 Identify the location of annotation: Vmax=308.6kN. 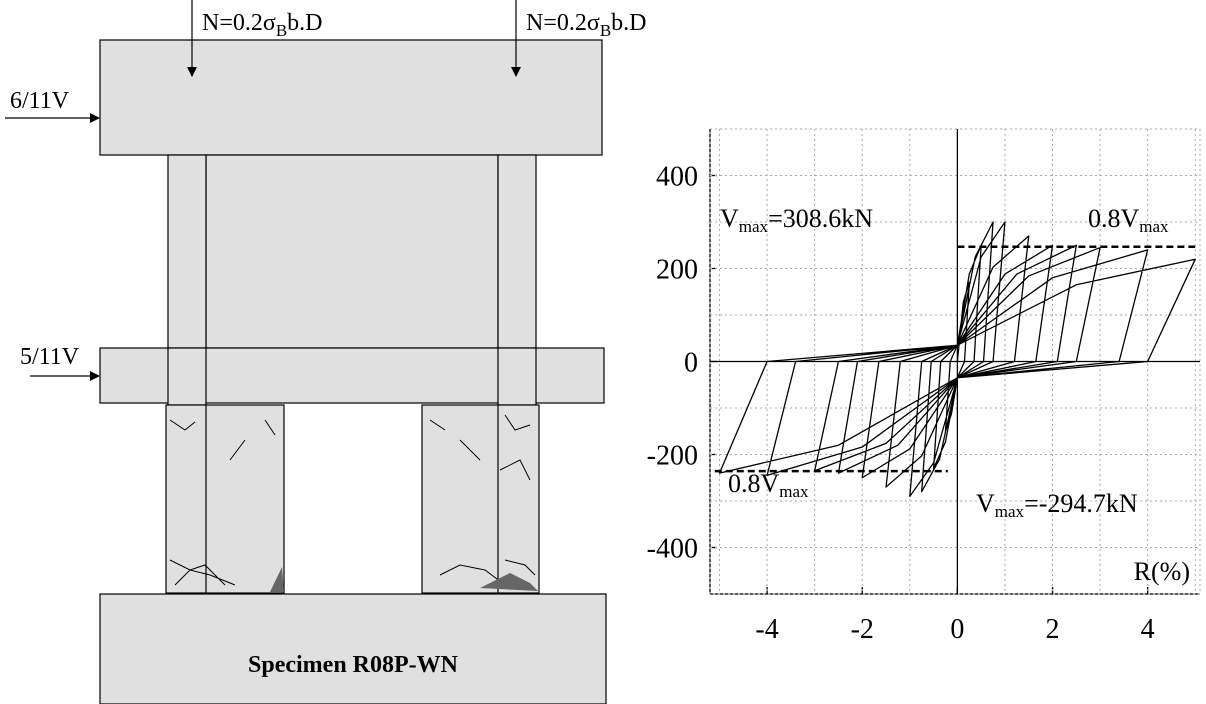
(796, 220).